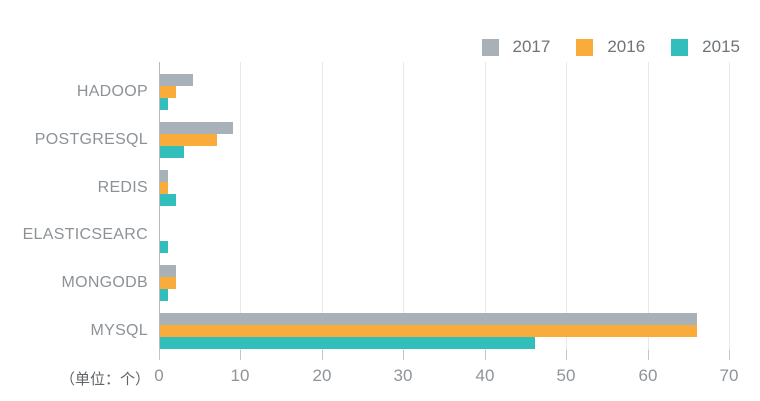  Describe the element at coordinates (347, 343) in the screenshot. I see `bar-mysql-2015` at that location.